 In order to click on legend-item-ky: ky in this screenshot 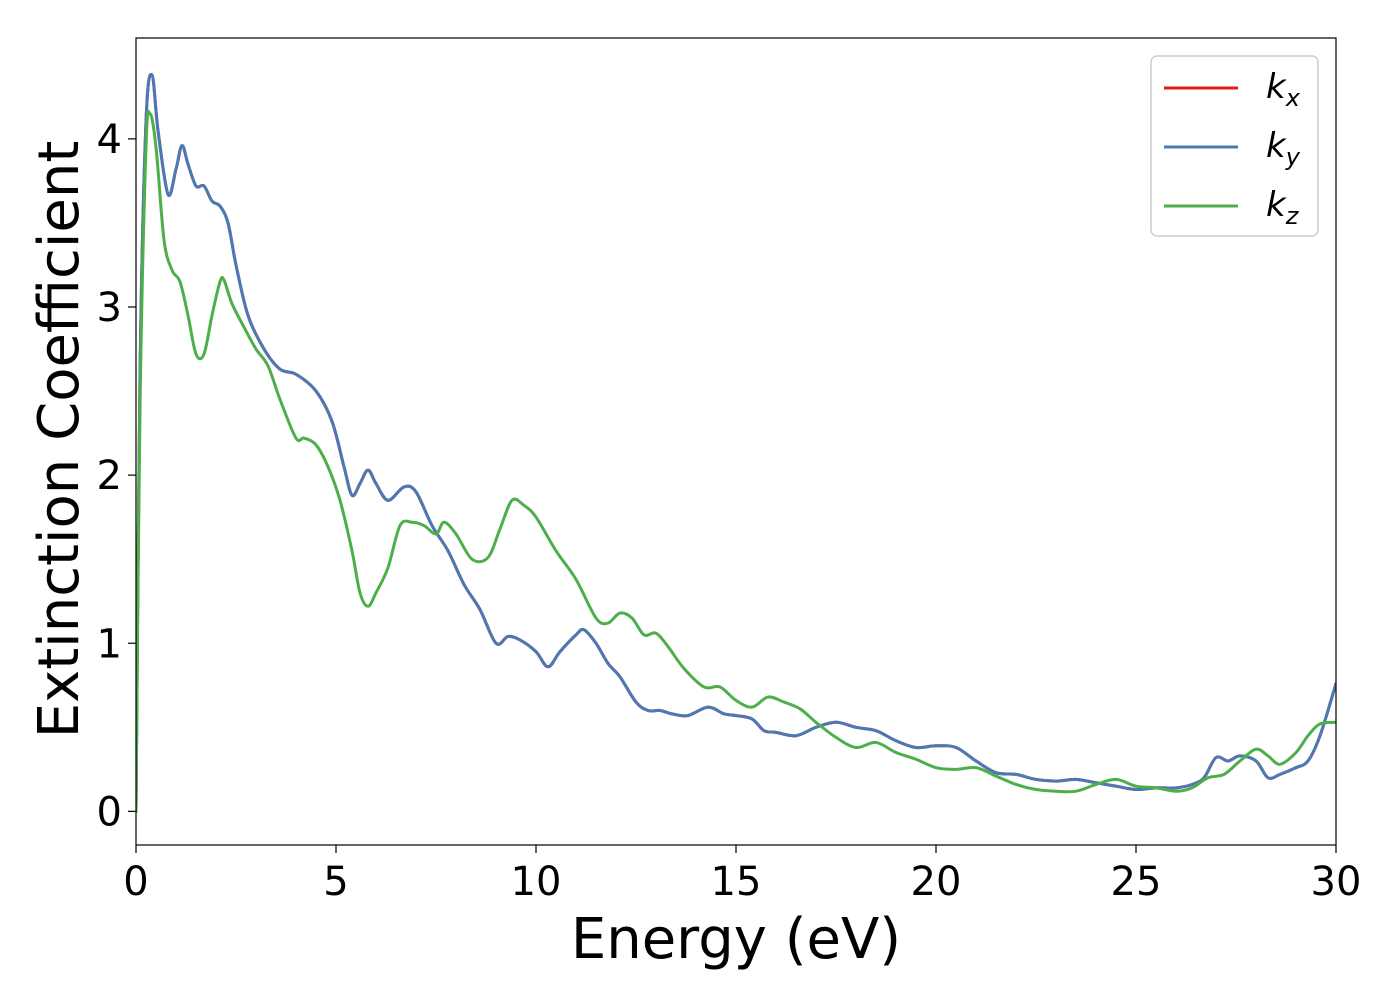, I will do `click(1232, 148)`.